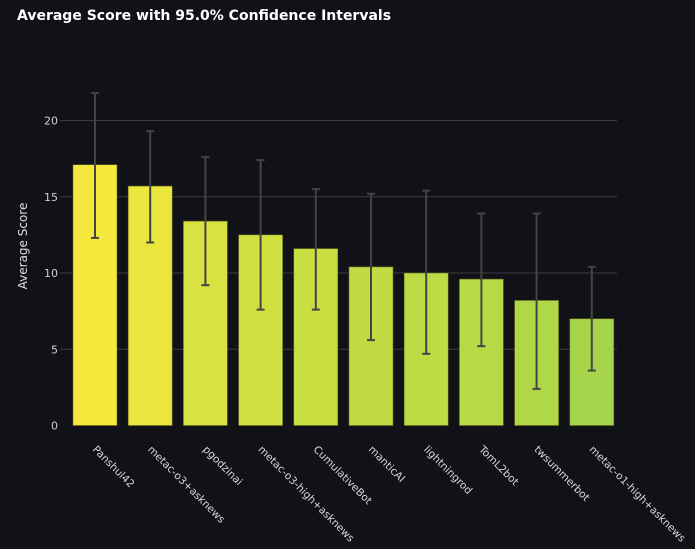  What do you see at coordinates (498, 465) in the screenshot?
I see `x-tick-label: TomL2bot` at bounding box center [498, 465].